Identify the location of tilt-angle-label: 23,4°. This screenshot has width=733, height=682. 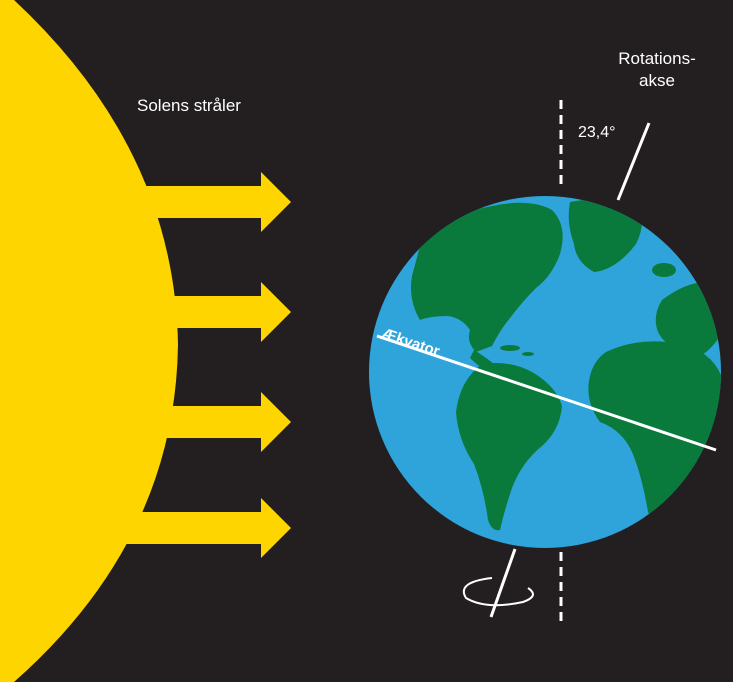
(597, 132).